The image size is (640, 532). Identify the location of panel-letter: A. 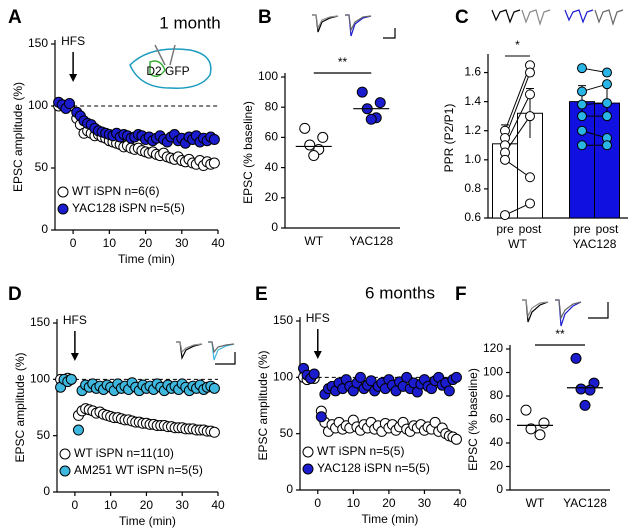
(15, 17).